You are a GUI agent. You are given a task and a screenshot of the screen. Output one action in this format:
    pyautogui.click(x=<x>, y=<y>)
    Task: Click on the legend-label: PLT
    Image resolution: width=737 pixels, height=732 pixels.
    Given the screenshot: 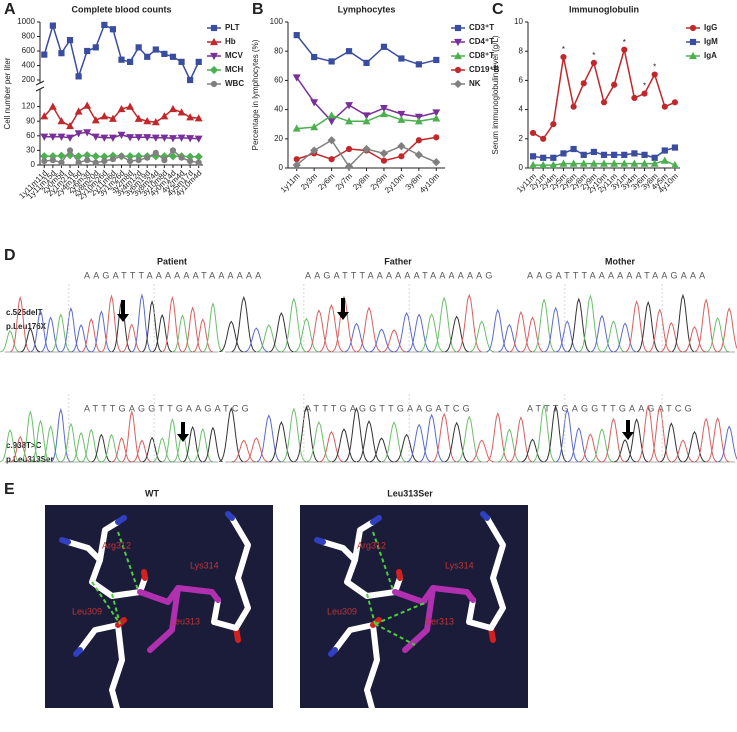 What is the action you would take?
    pyautogui.click(x=232, y=27)
    